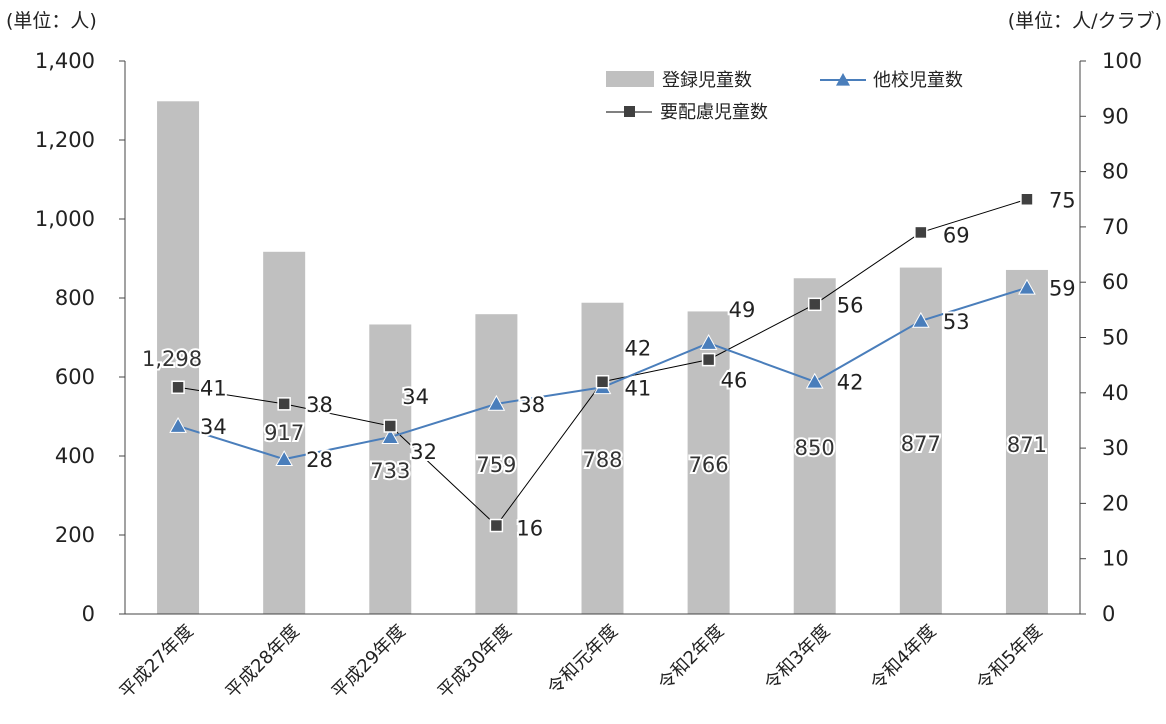 Image resolution: width=1166 pixels, height=724 pixels. I want to click on care-children-label: 42, so click(638, 349).